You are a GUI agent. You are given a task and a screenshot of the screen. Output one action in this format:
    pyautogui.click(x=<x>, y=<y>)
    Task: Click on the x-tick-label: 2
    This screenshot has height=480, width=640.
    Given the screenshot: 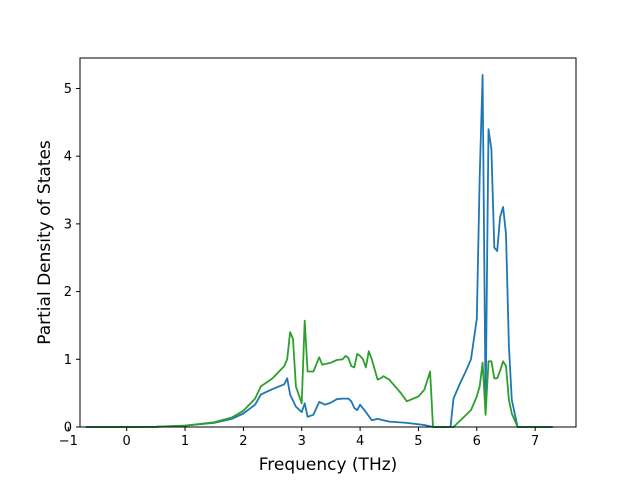 What is the action you would take?
    pyautogui.click(x=243, y=441)
    